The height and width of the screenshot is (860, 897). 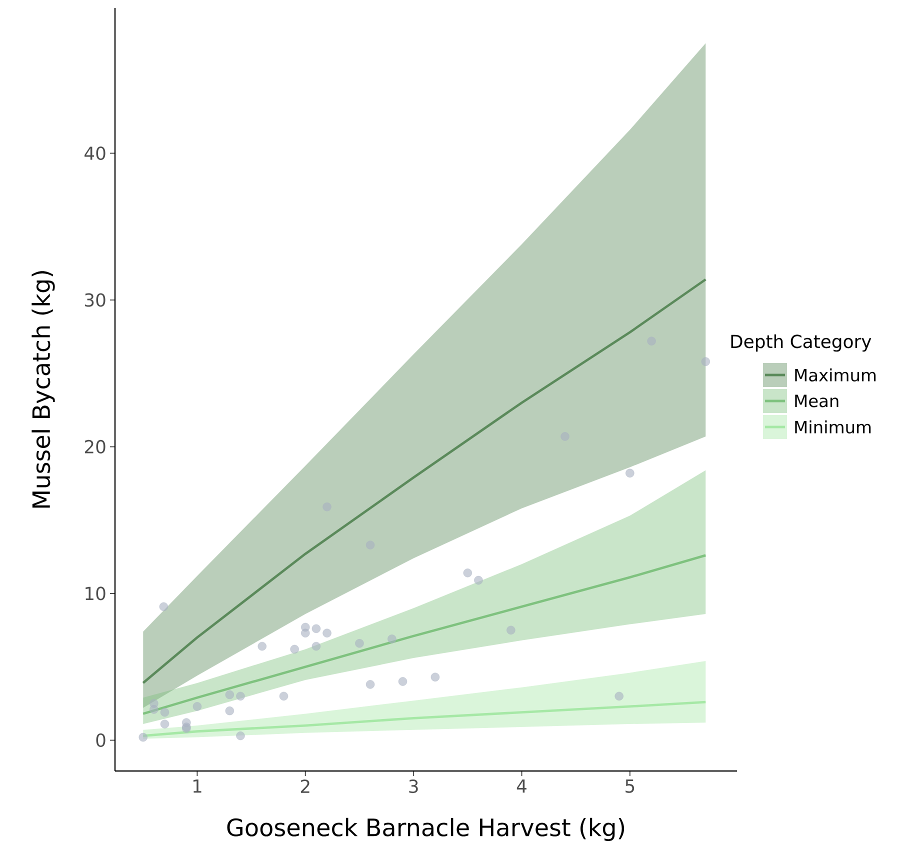 What do you see at coordinates (630, 786) in the screenshot?
I see `x-tick-label: 5` at bounding box center [630, 786].